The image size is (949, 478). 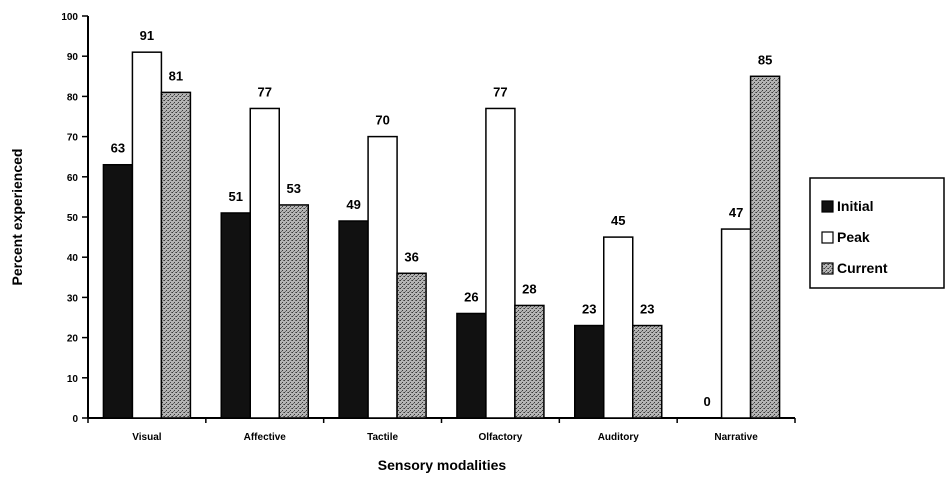 I want to click on y-tick-label: 70, so click(x=73, y=138).